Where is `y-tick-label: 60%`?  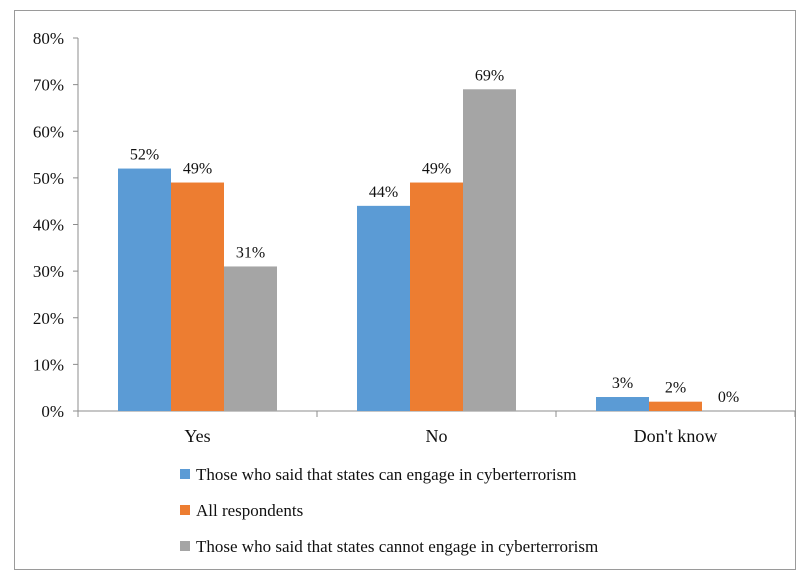 y-tick-label: 60% is located at coordinates (48, 131).